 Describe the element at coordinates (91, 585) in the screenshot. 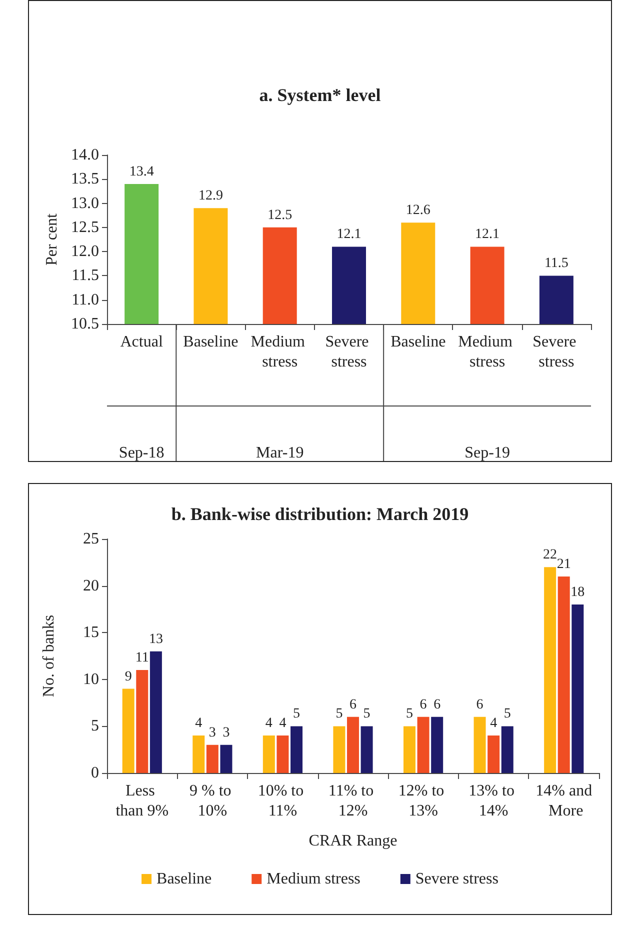

I see `y-tick-label: 20` at that location.